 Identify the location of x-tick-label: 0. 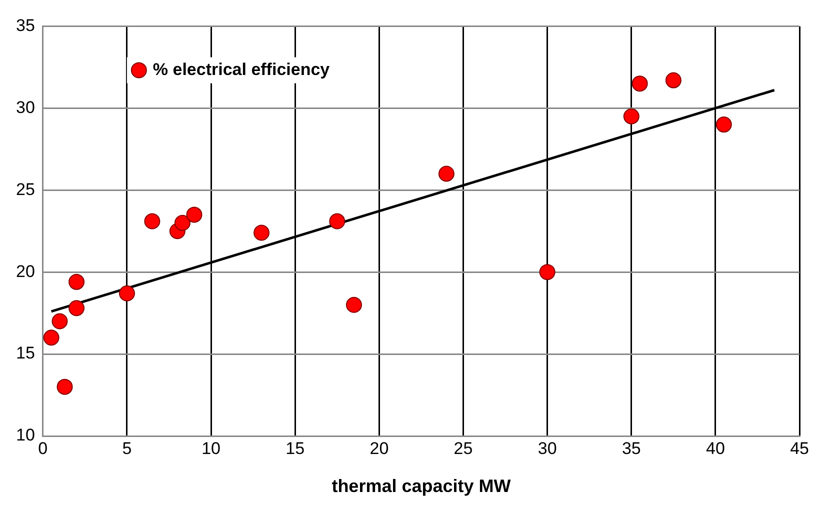
(43, 448).